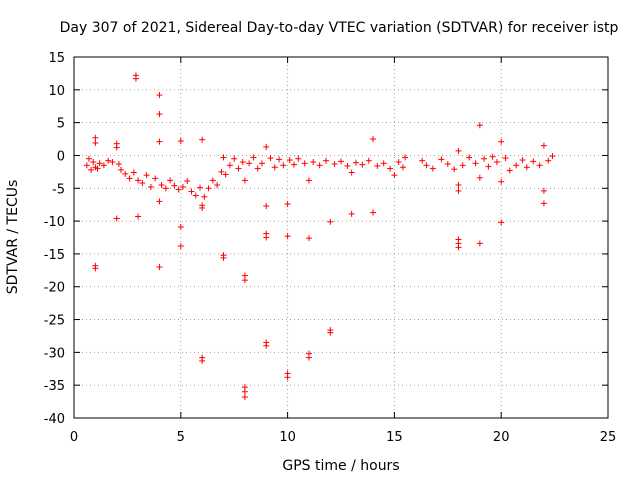 This screenshot has height=480, width=640. What do you see at coordinates (181, 437) in the screenshot?
I see `x-tick-label: 5` at bounding box center [181, 437].